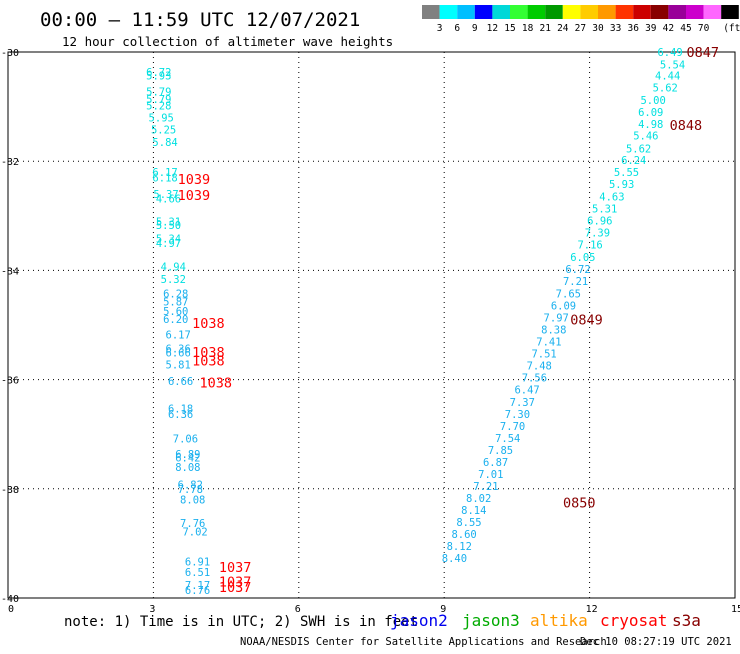  What do you see at coordinates (298, 609) in the screenshot?
I see `x-tick-label: 6` at bounding box center [298, 609].